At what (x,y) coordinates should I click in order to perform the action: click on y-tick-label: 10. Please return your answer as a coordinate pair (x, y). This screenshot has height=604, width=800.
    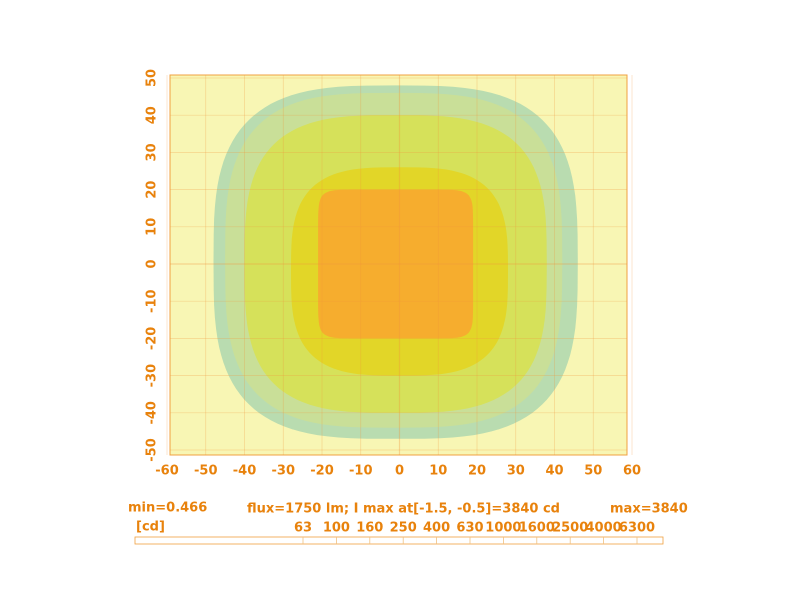
    Looking at the image, I should click on (152, 227).